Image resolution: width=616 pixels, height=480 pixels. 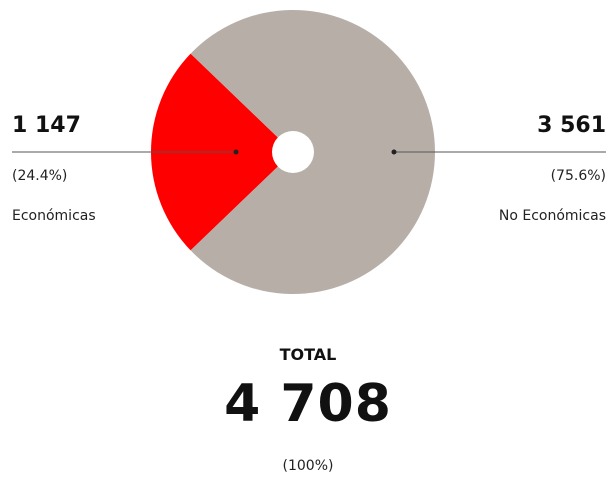 I want to click on no-economicas-value: 3 561, so click(x=571, y=125).